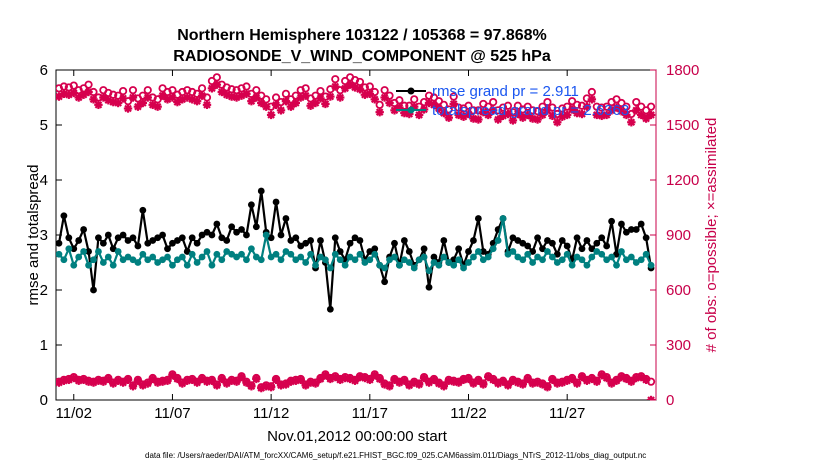 The image size is (830, 470). What do you see at coordinates (678, 345) in the screenshot?
I see `y-right-tick-label: 300` at bounding box center [678, 345].